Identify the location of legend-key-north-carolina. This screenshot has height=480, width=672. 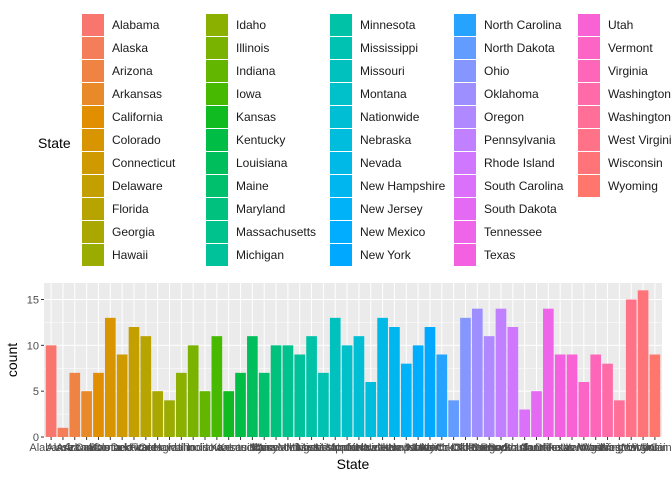
(465, 25).